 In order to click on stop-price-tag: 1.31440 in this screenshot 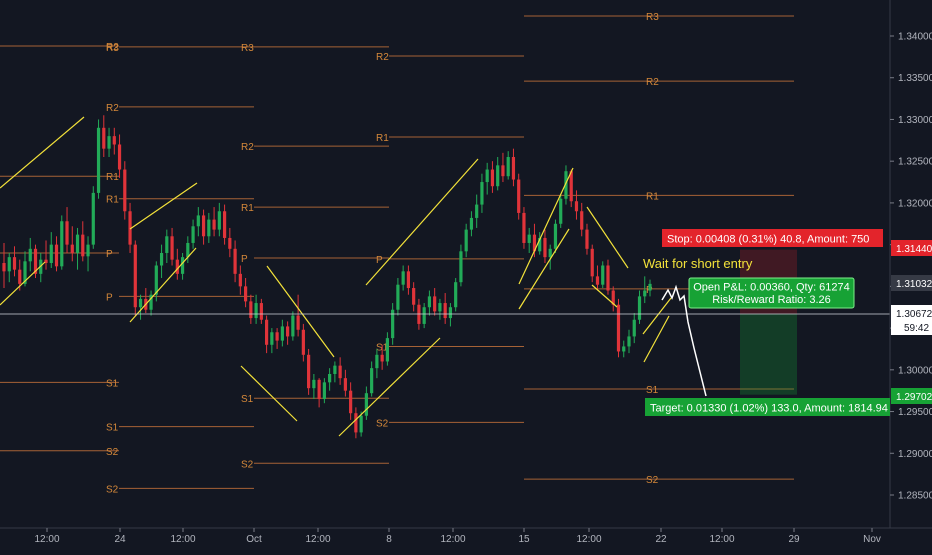, I will do `click(911, 248)`.